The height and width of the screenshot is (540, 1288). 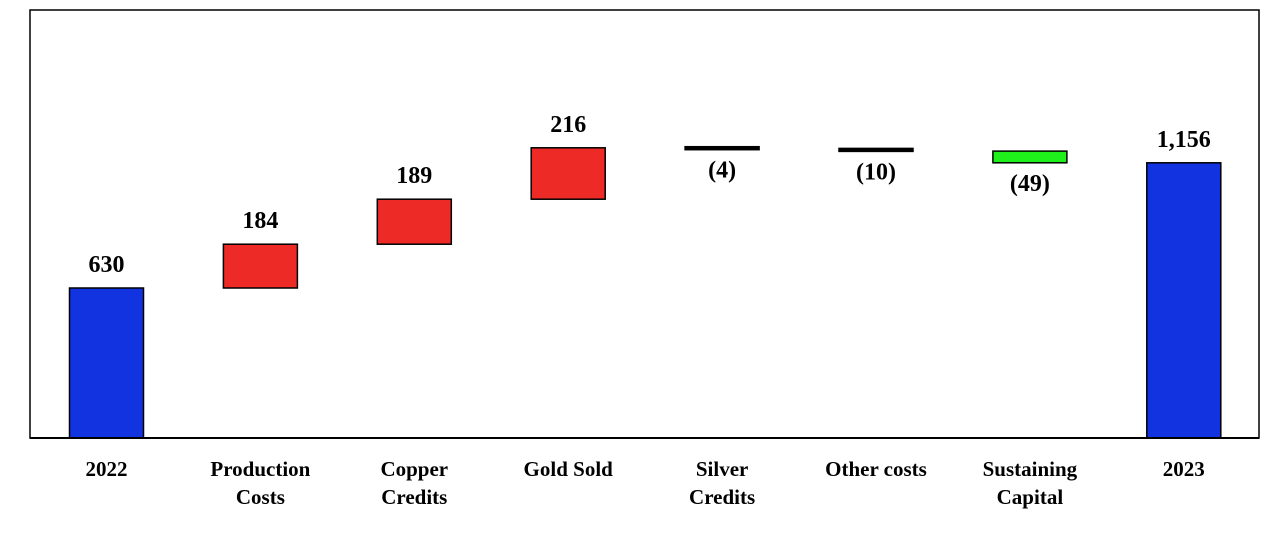 I want to click on category-label-6: Sustaining Capital, so click(x=1030, y=483).